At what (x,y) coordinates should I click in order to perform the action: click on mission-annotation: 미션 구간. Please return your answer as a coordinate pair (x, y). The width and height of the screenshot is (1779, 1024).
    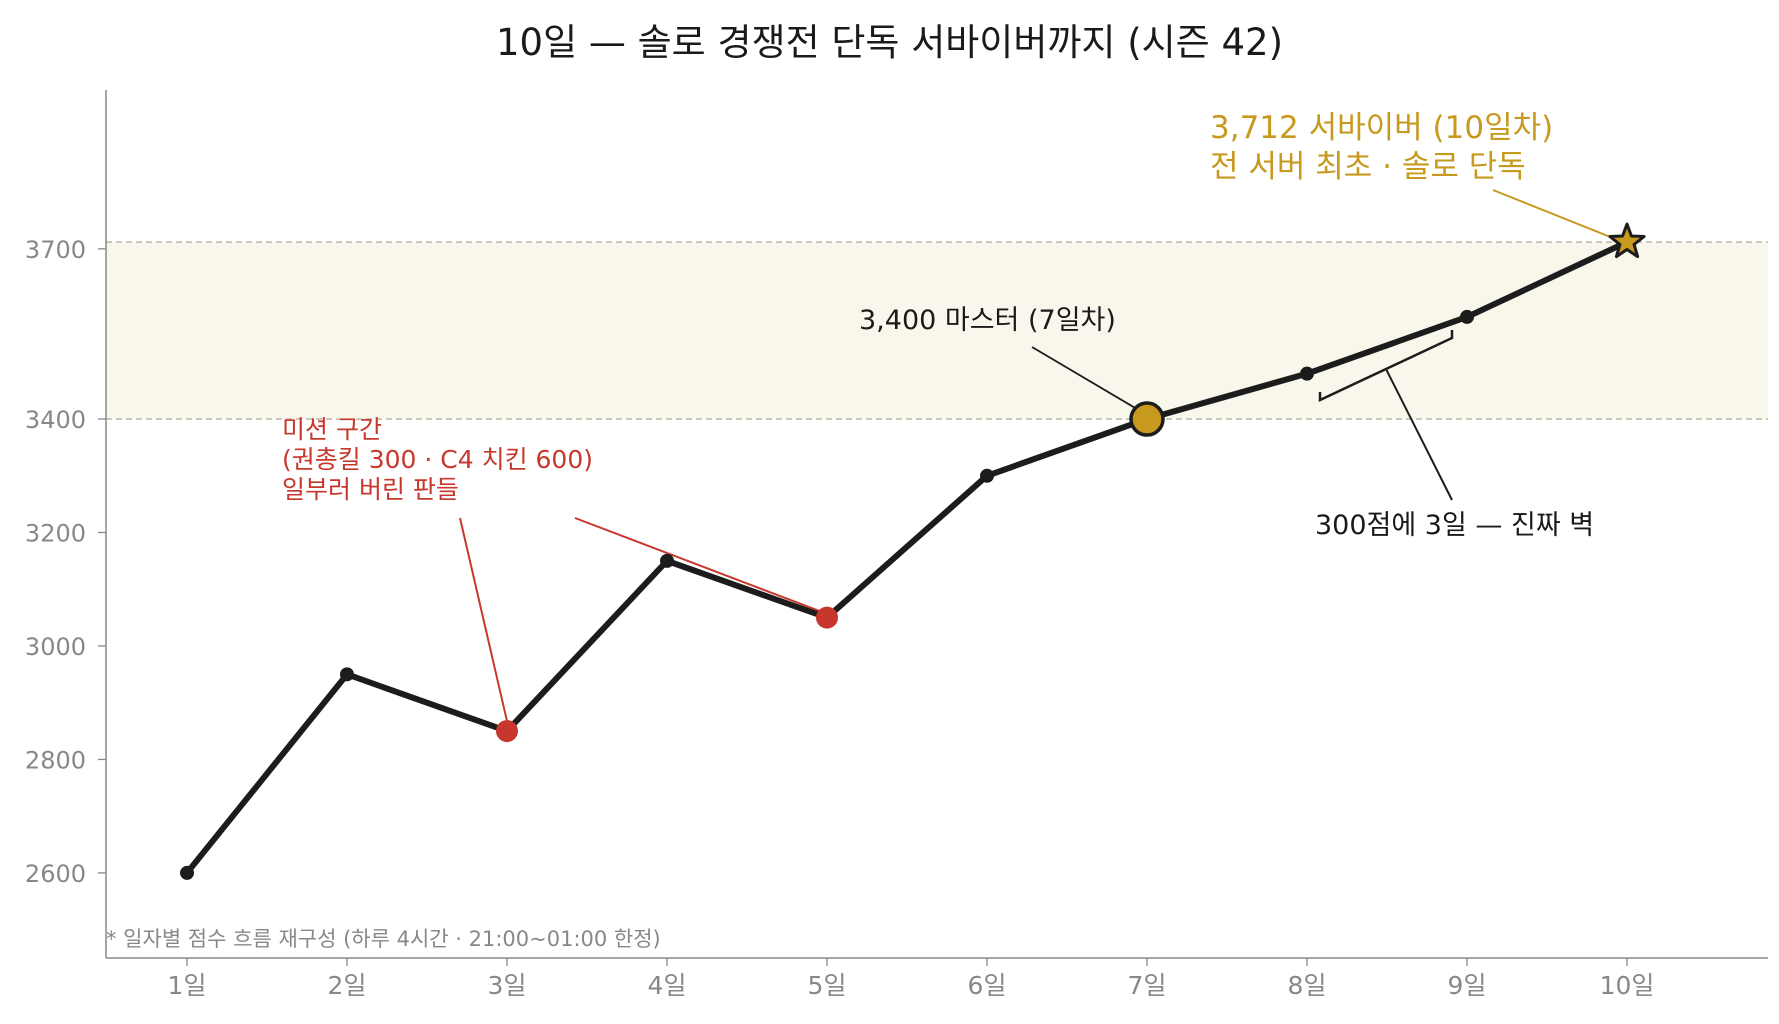
    Looking at the image, I should click on (332, 429).